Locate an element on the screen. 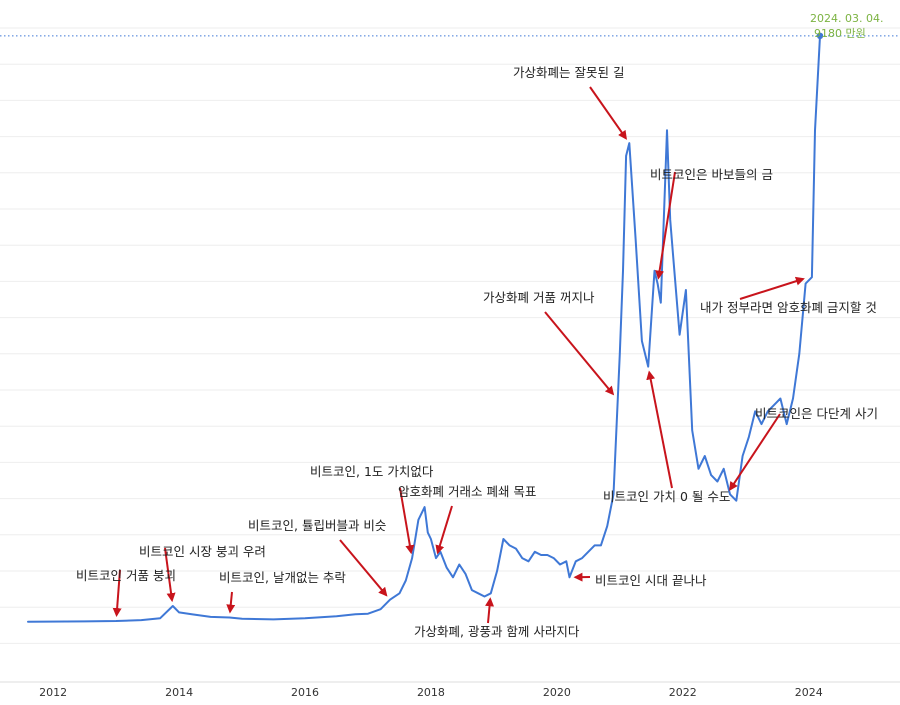  x-axis-ticks: 2012 2014 2016 2018 2020 2022 2024 is located at coordinates (431, 692).